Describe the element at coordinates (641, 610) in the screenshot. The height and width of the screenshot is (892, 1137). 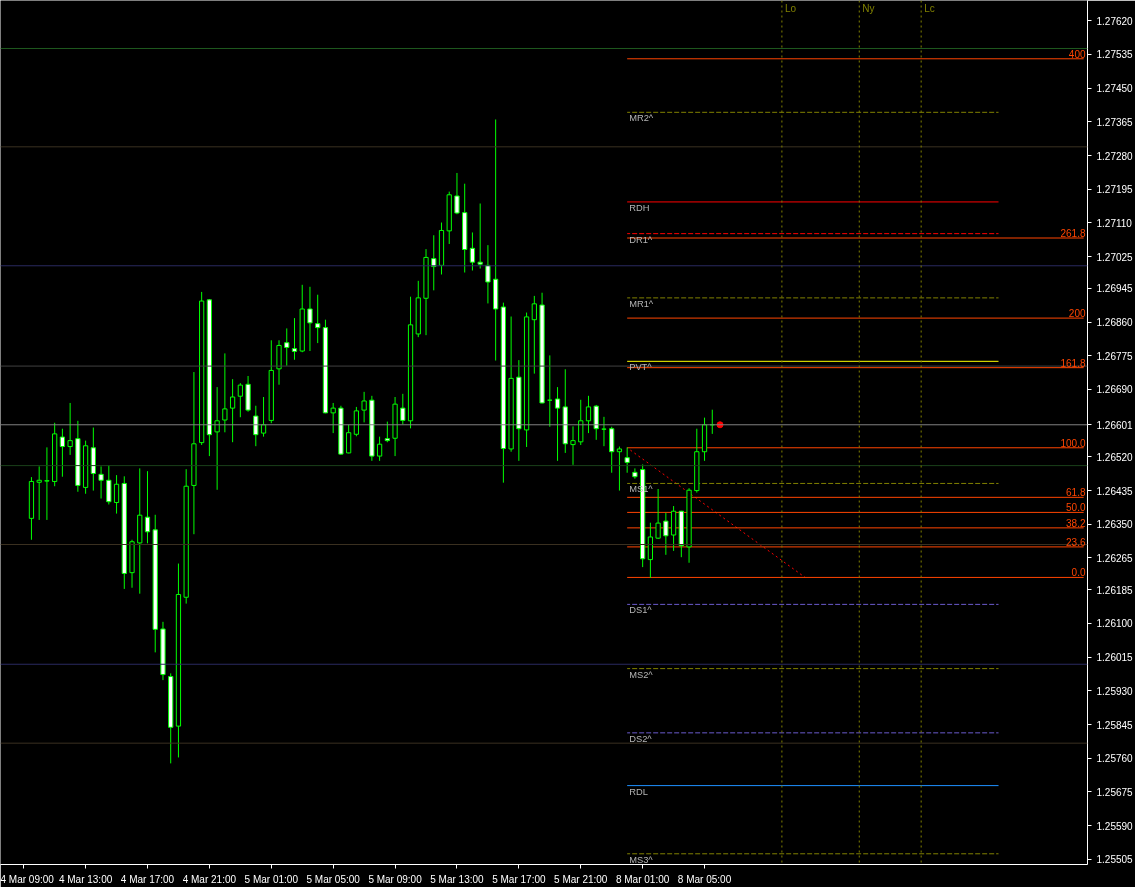
I see `series-label: DS1^` at that location.